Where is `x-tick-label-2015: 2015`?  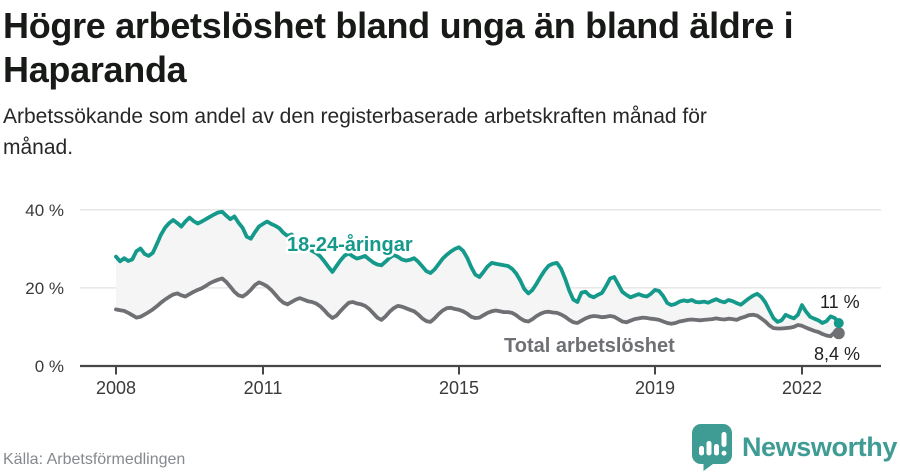
x-tick-label-2015: 2015 is located at coordinates (459, 388).